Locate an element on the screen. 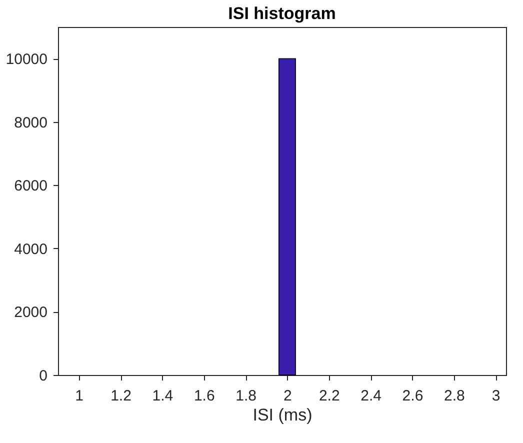 Image resolution: width=523 pixels, height=443 pixels. x-tick-label: 1.4 is located at coordinates (163, 396).